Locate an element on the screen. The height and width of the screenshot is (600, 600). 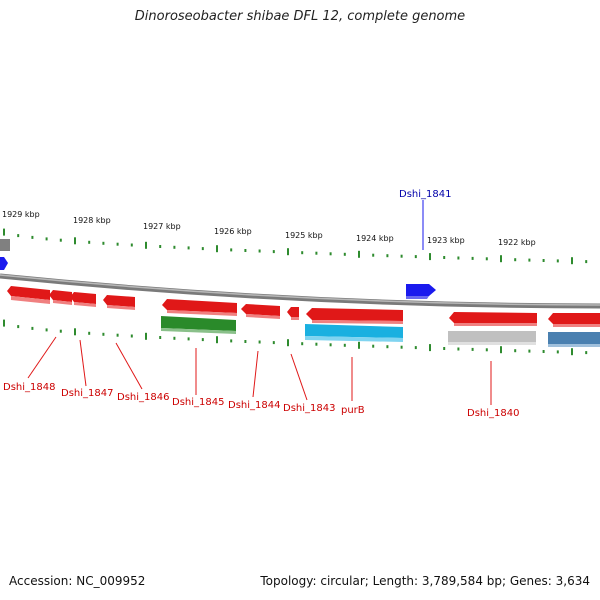
feature-steel is located at coordinates (574, 339).